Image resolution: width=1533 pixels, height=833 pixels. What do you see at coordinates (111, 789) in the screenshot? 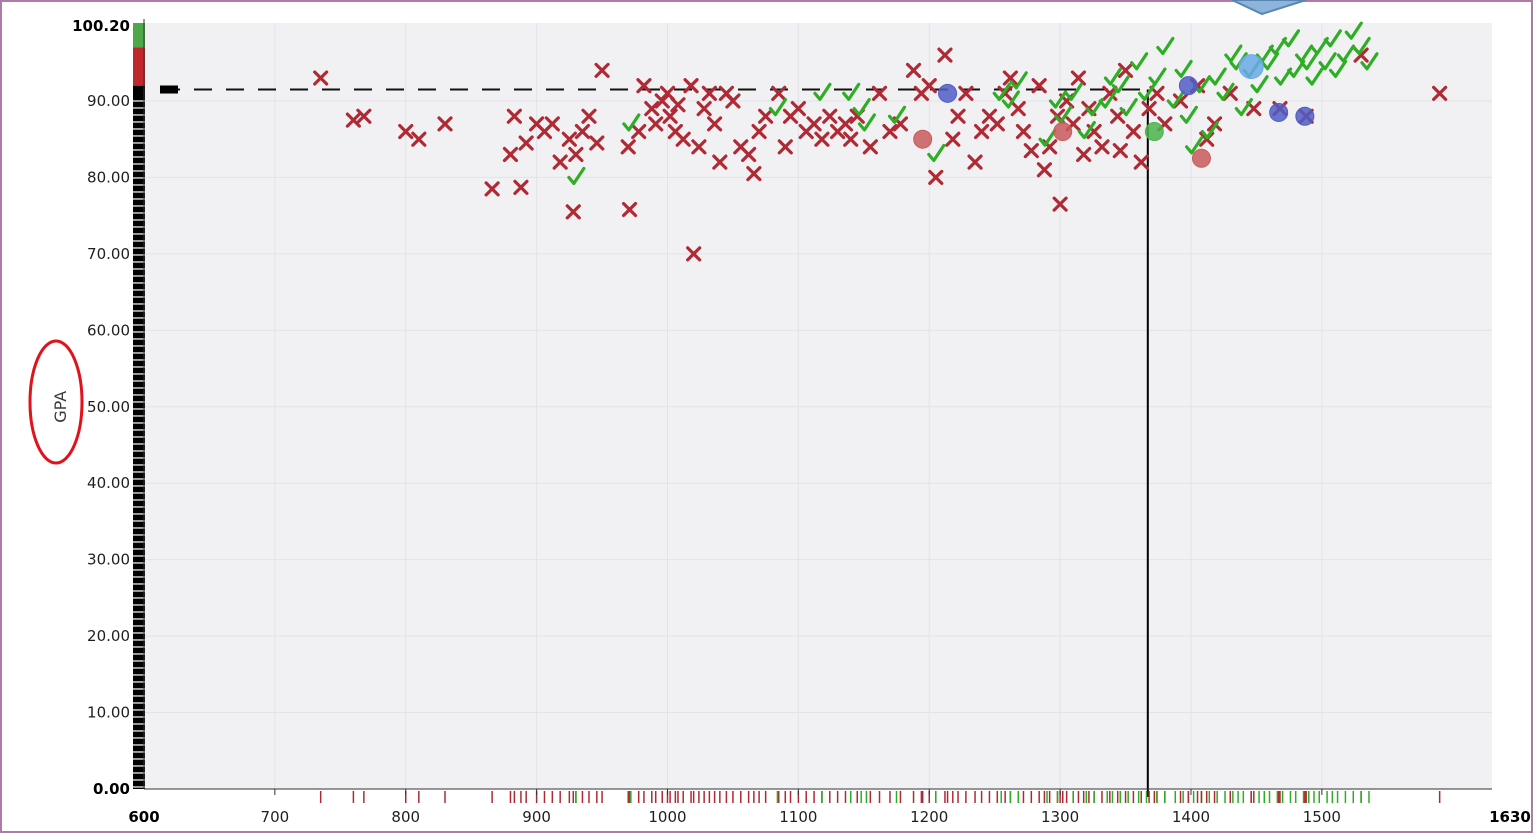
I see `y-tick-label: 0.00` at bounding box center [111, 789].